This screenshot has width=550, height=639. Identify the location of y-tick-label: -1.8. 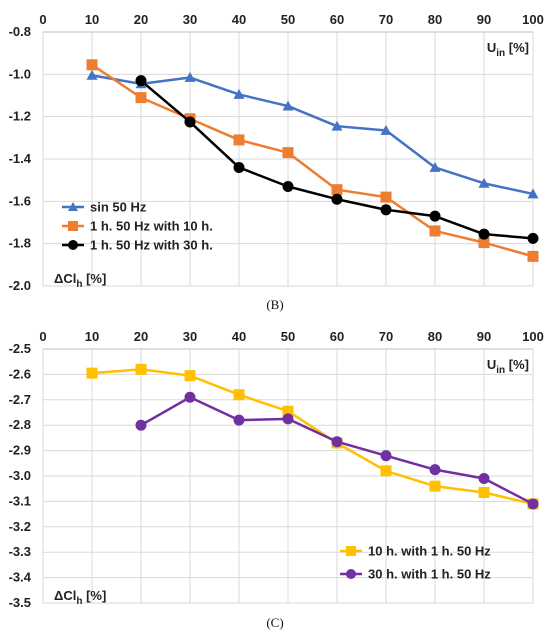
(20, 243).